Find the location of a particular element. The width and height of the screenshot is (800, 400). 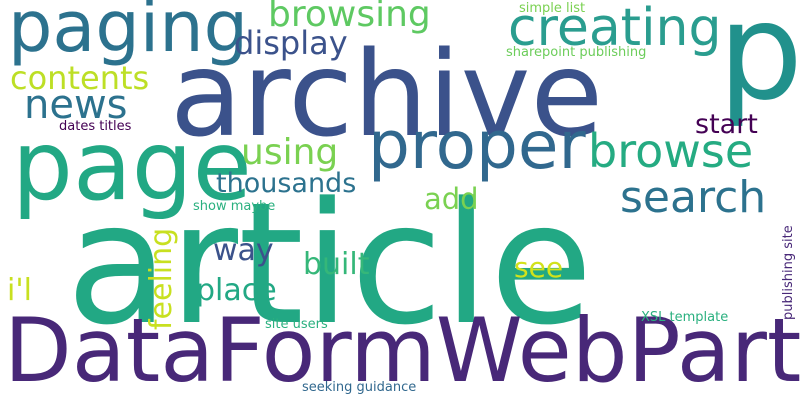

word-see: see is located at coordinates (539, 267).